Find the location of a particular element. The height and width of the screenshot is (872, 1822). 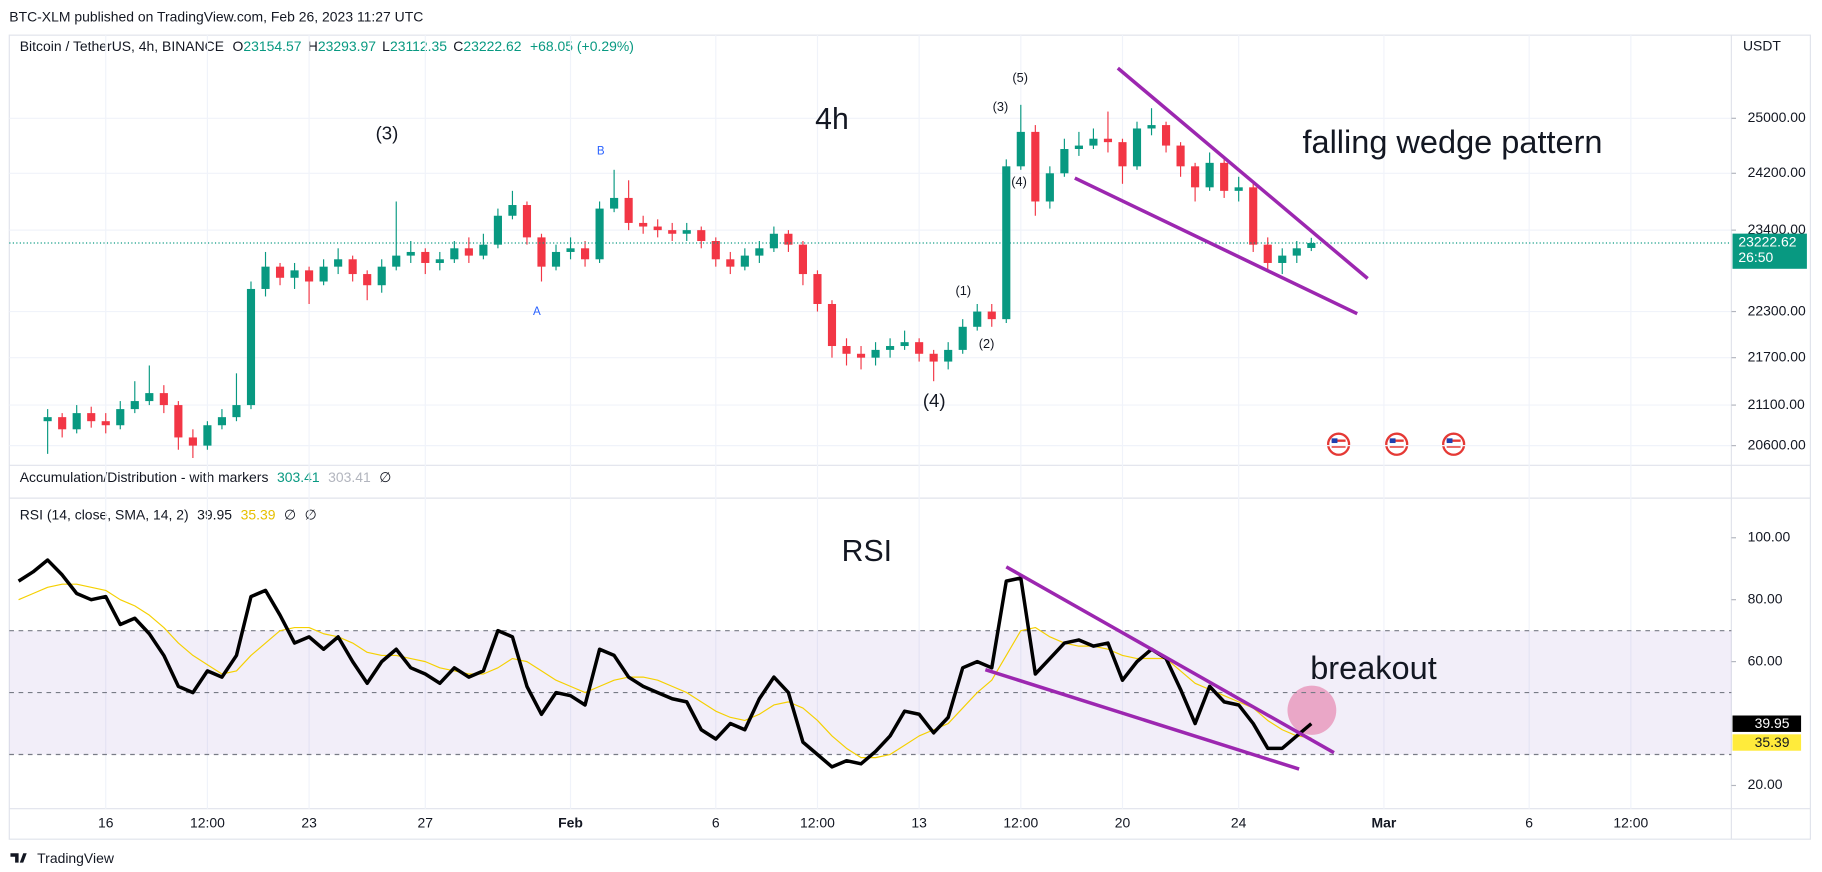

x-tick-label: Mar is located at coordinates (1384, 823).